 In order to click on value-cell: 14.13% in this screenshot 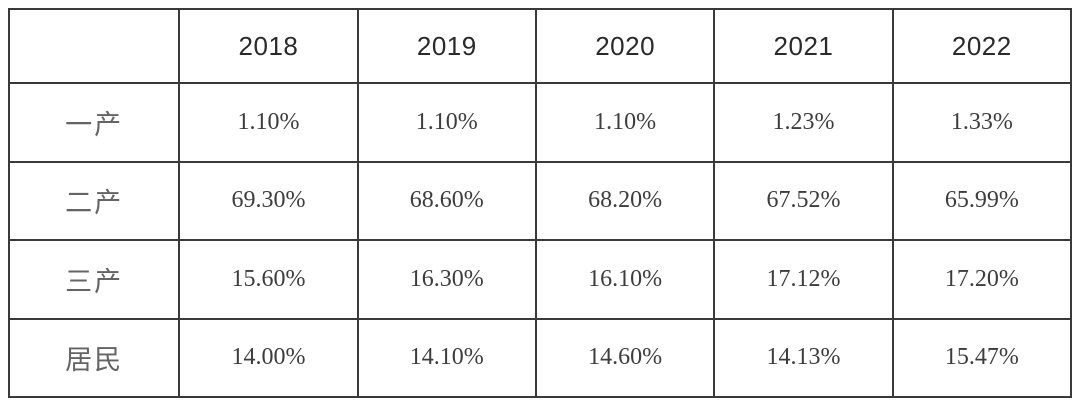, I will do `click(803, 357)`.